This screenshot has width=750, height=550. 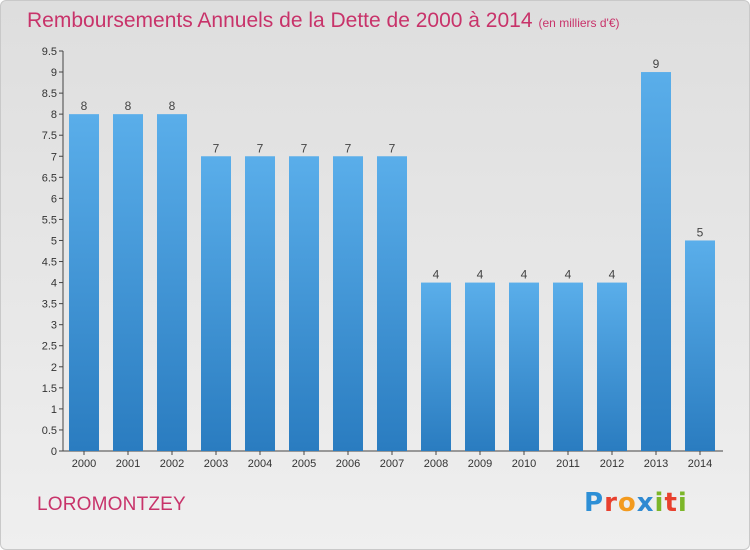 What do you see at coordinates (172, 106) in the screenshot?
I see `data-label-2002: 8` at bounding box center [172, 106].